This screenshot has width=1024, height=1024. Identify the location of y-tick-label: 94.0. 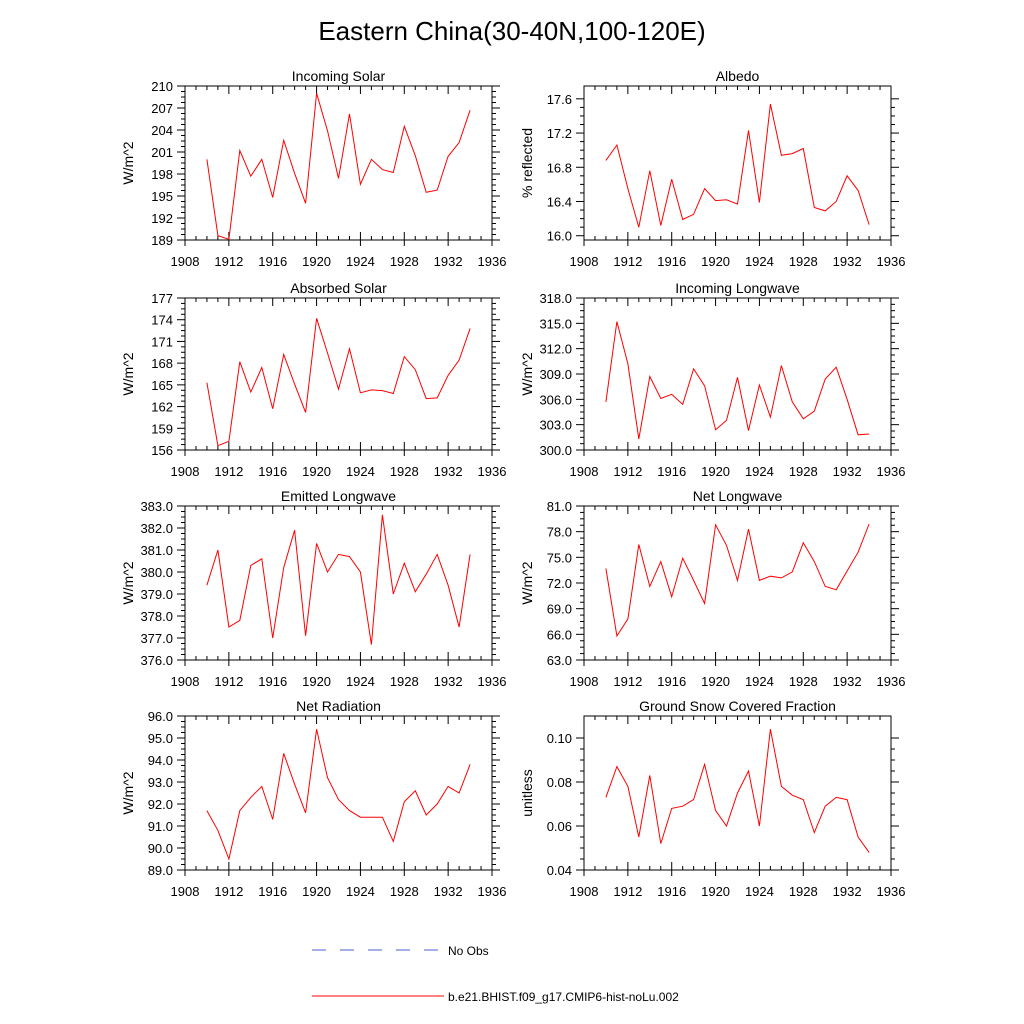
(160, 760).